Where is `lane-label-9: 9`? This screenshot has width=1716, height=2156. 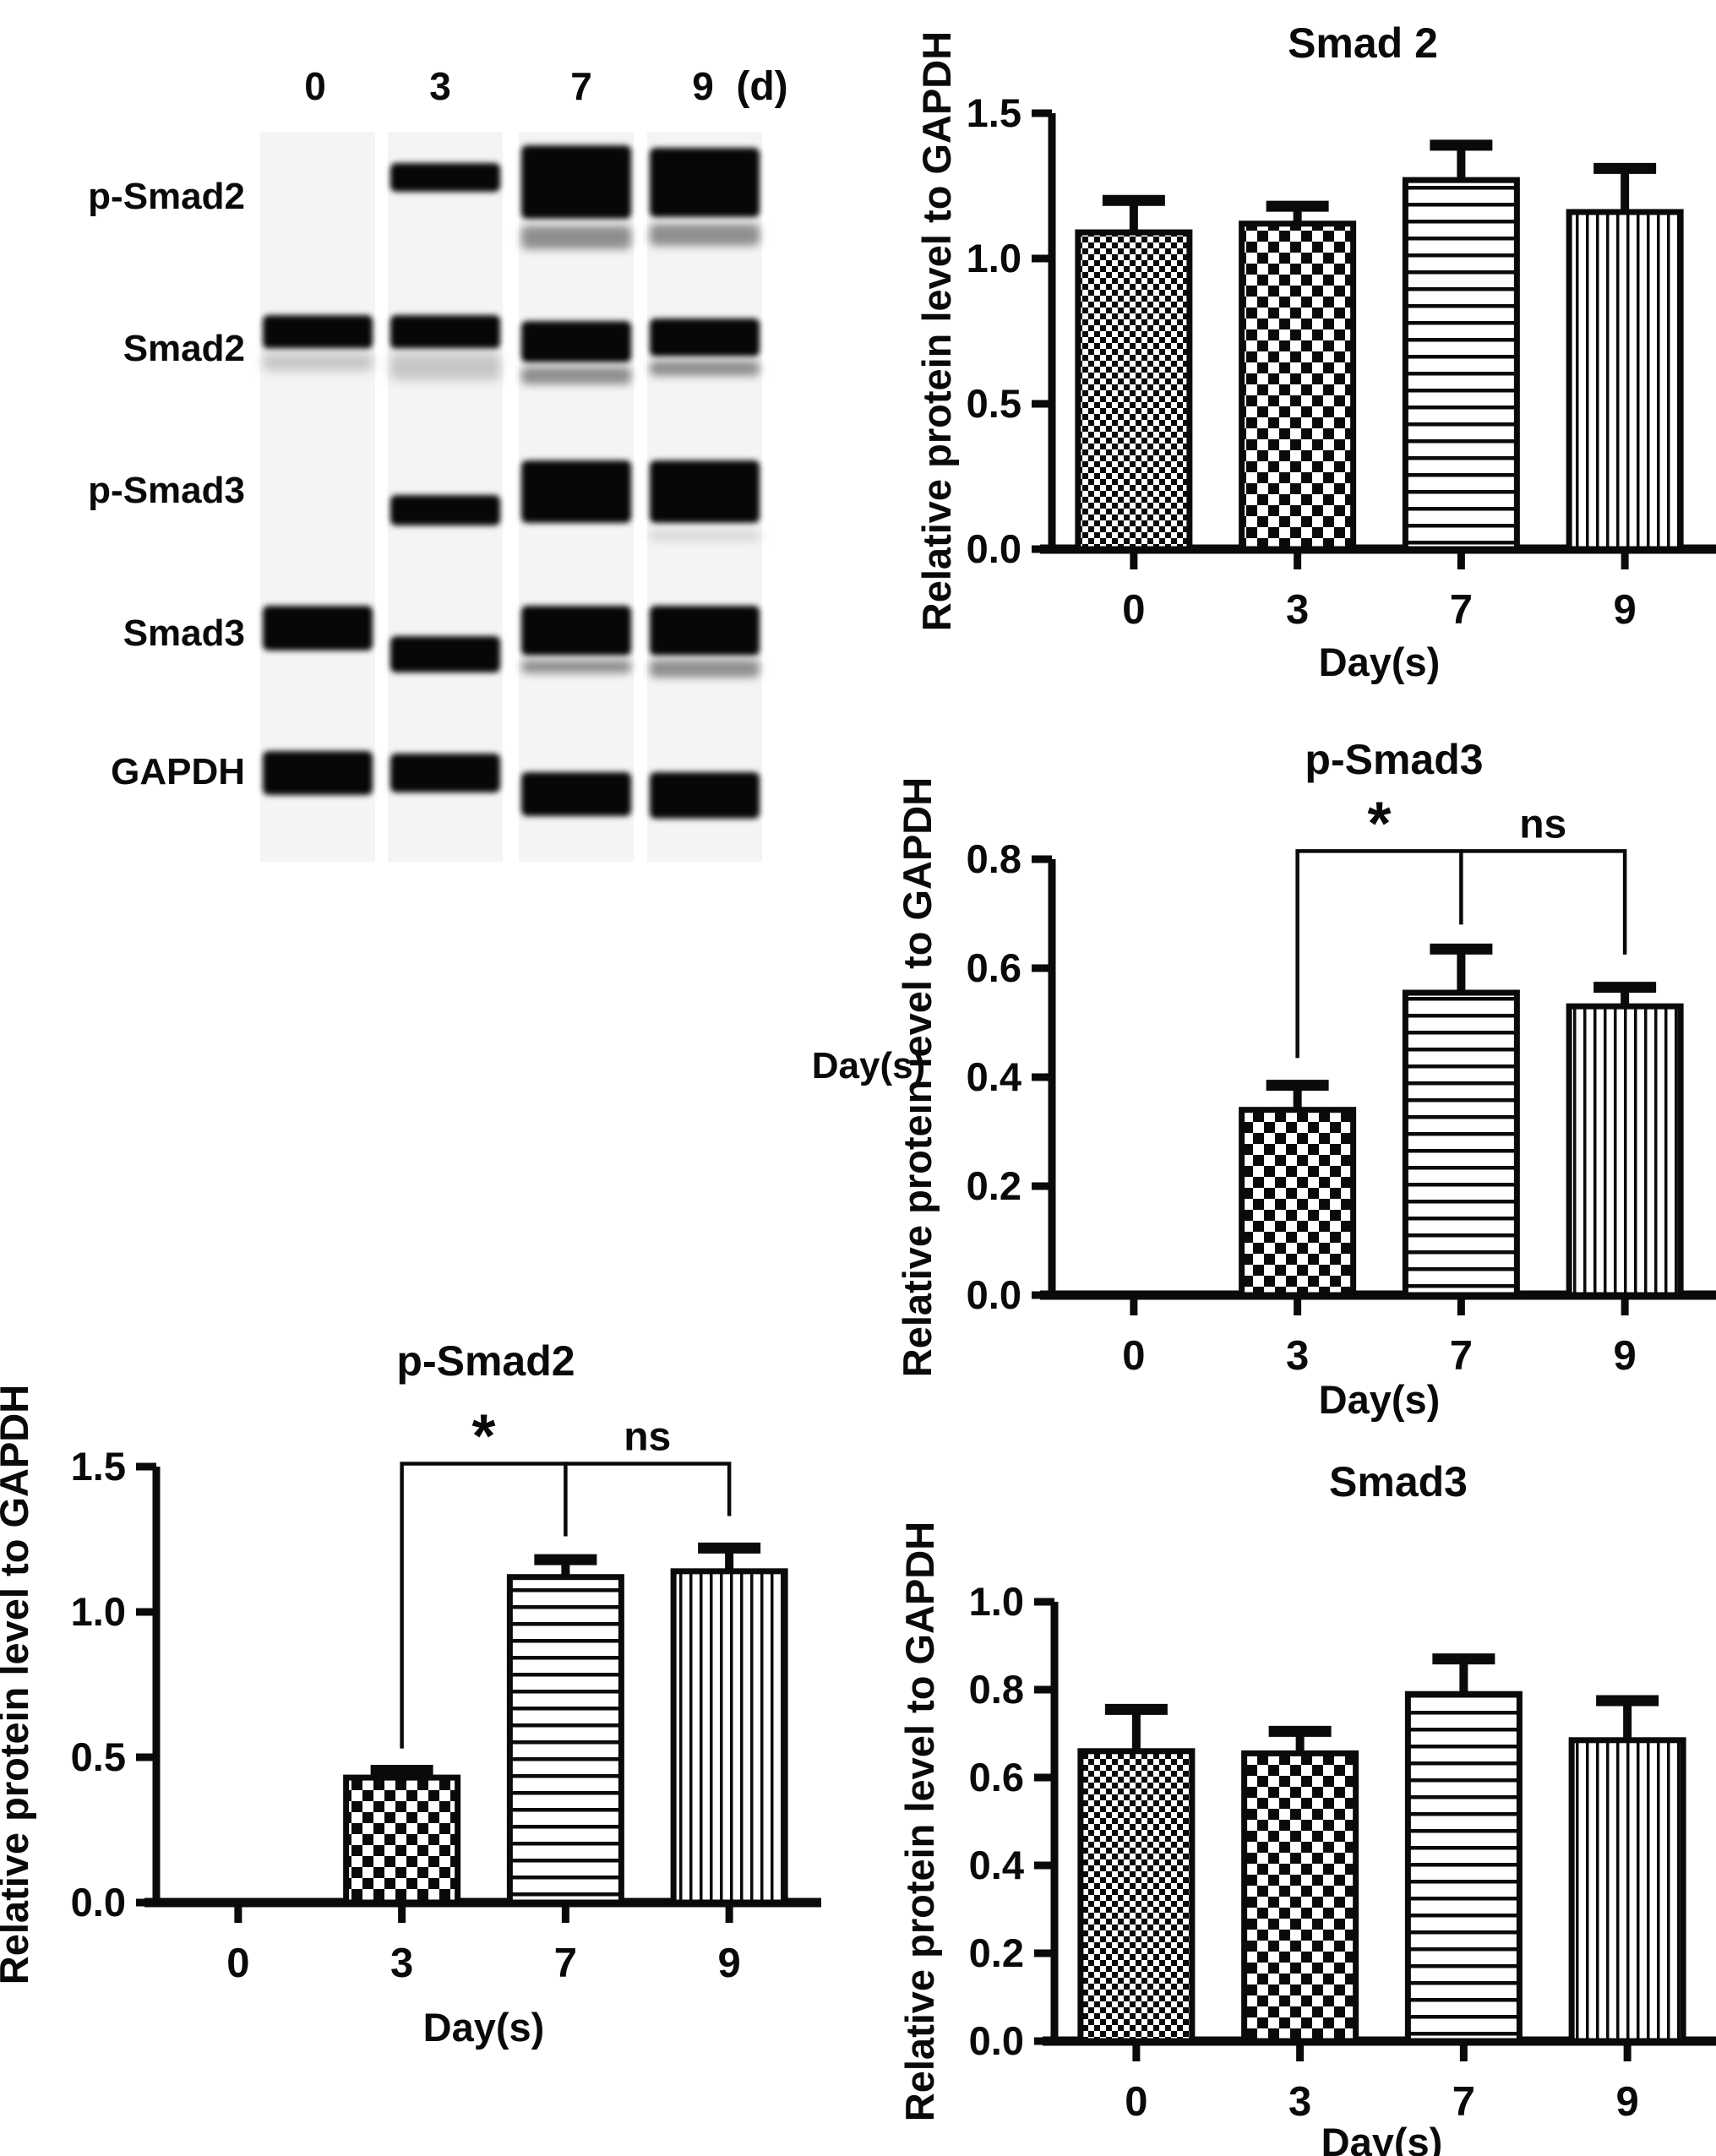
lane-label-9: 9 is located at coordinates (703, 86).